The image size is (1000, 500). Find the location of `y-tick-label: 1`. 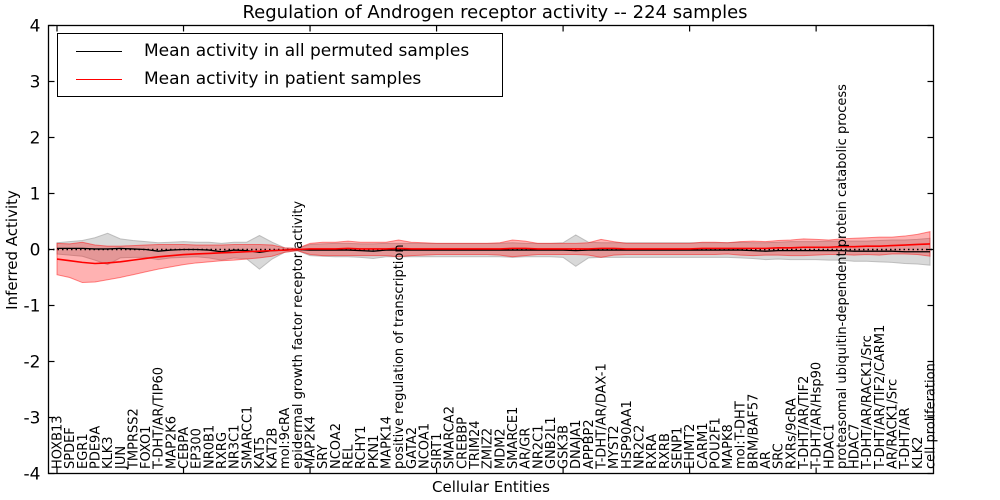

y-tick-label: 1 is located at coordinates (35, 195).